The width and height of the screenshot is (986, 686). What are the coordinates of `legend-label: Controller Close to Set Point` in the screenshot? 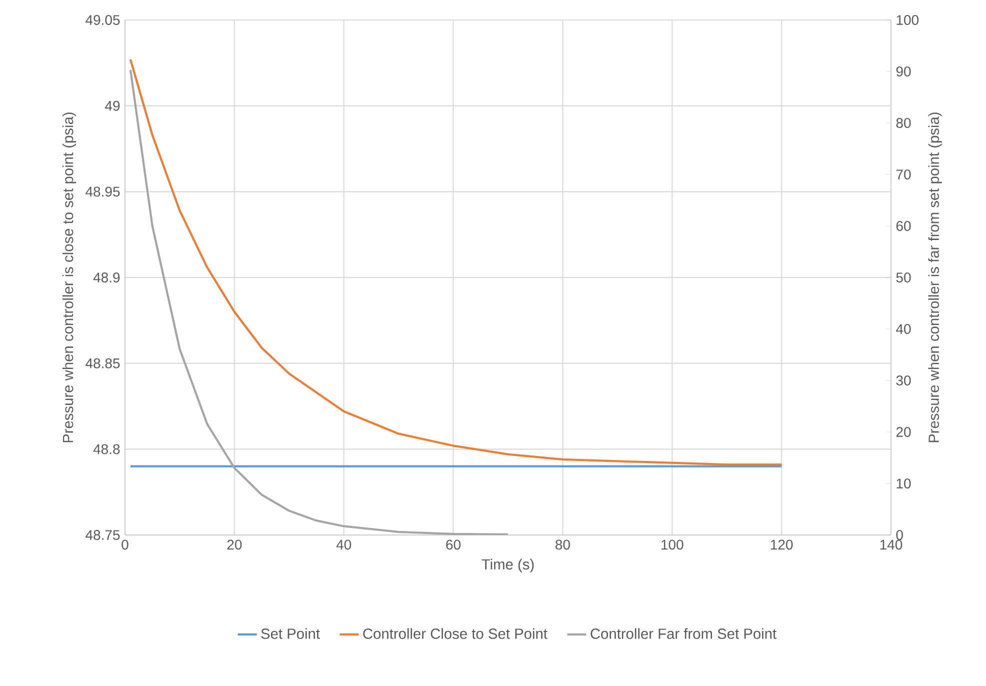 It's located at (455, 633).